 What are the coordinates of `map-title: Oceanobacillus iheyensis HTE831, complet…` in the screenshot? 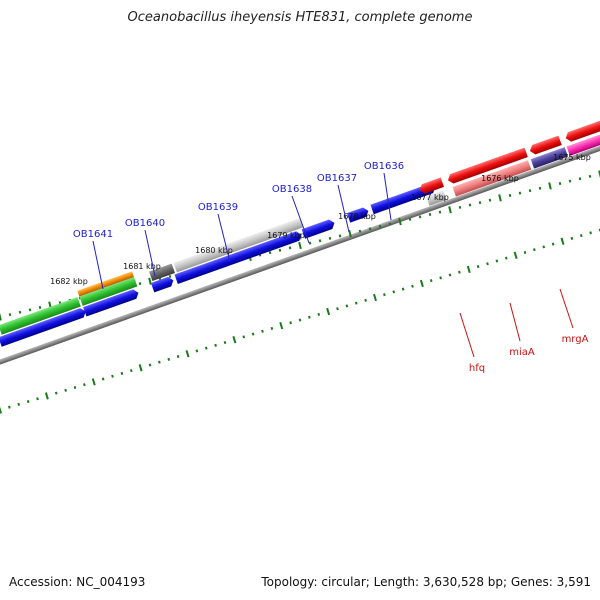 It's located at (300, 17).